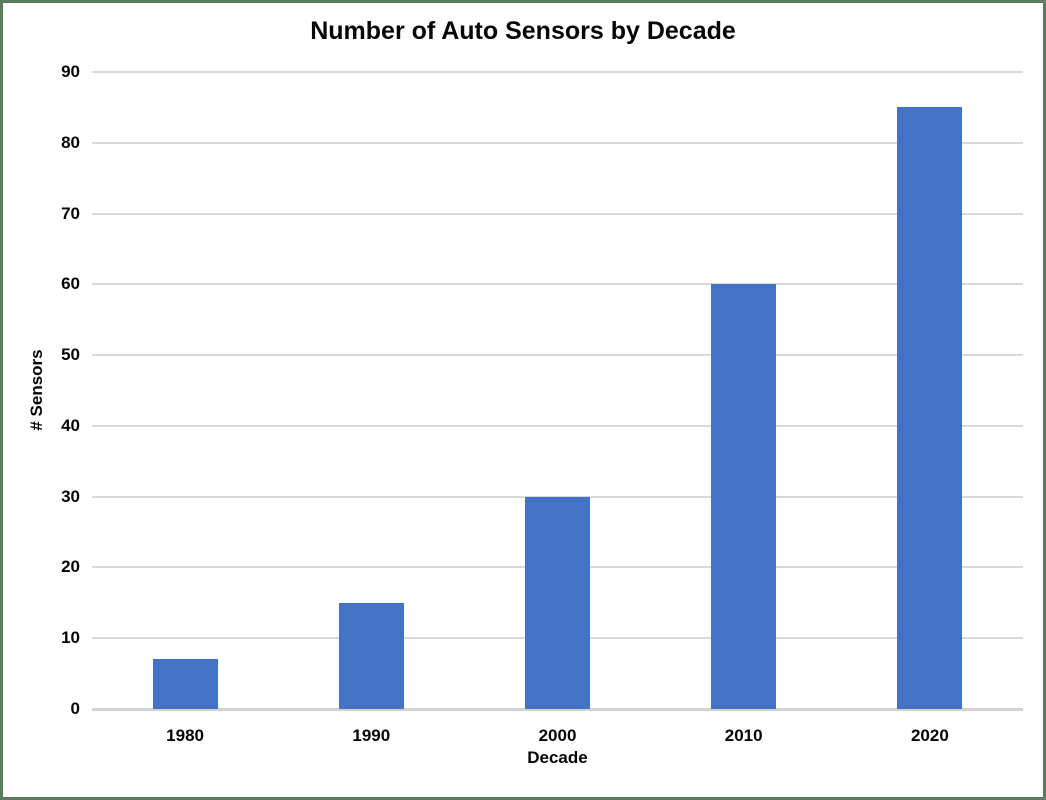 Image resolution: width=1046 pixels, height=800 pixels. I want to click on y-axis-tick-label: 30, so click(70, 496).